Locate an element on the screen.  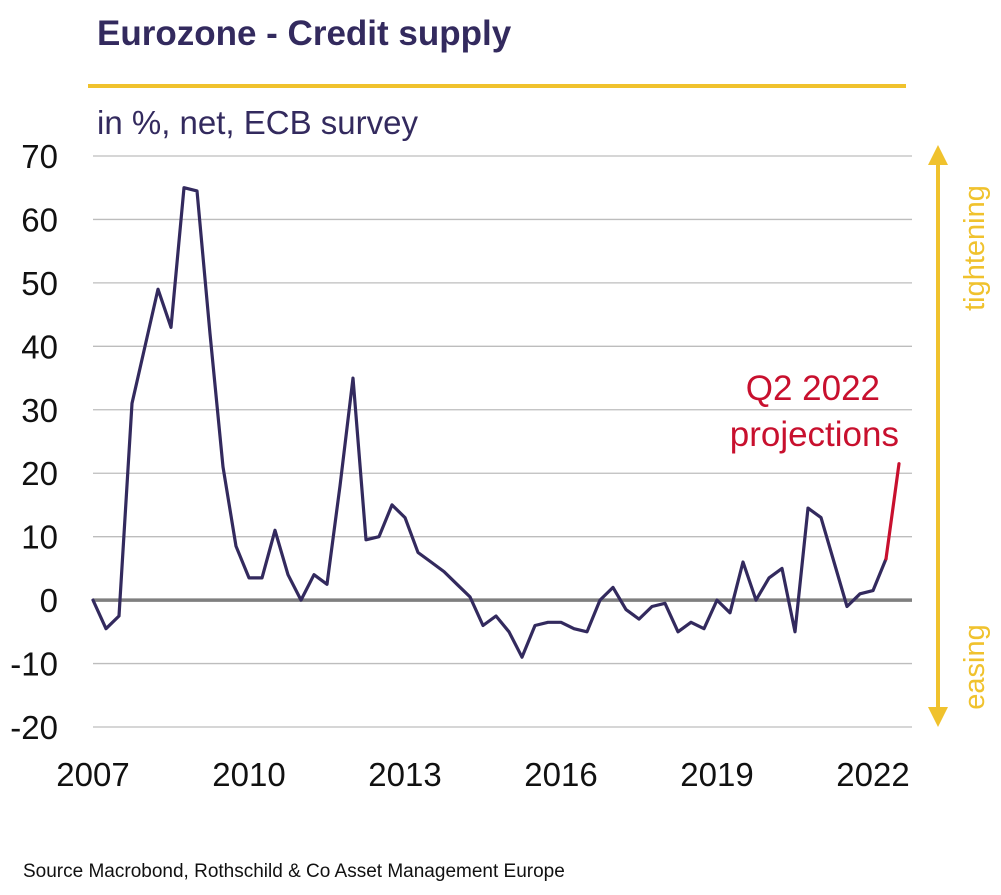
x-axis-labels: 2007 2010 2013 2016 2019 2022 is located at coordinates (482, 774).